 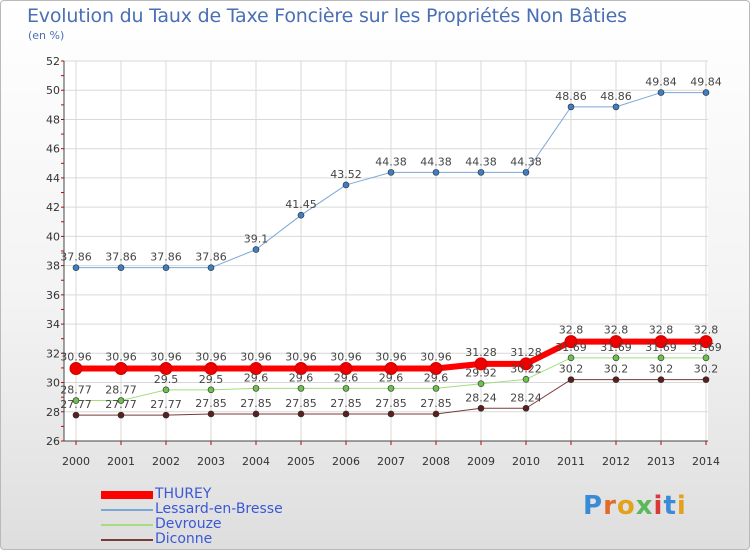 I want to click on y-tick-label: 32, so click(x=53, y=353).